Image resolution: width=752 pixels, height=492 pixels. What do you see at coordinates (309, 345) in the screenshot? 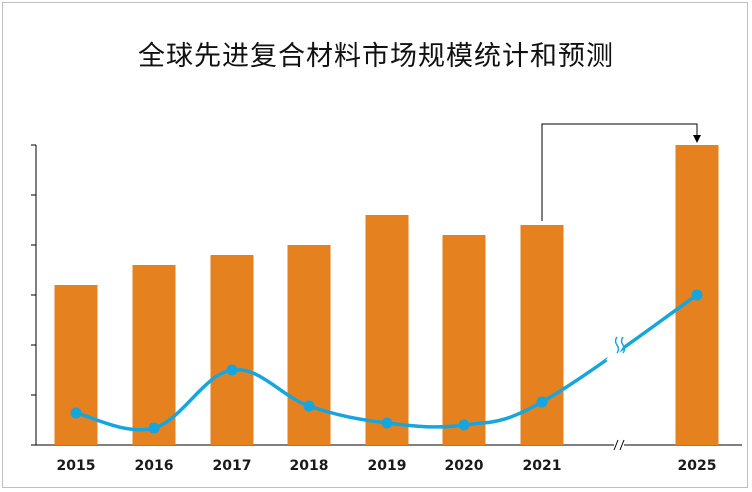
I see `bar-2018` at bounding box center [309, 345].